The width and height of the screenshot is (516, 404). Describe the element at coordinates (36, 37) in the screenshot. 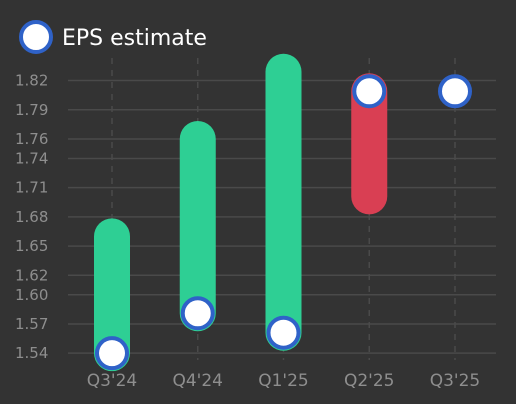

I see `legend-marker-icon` at that location.